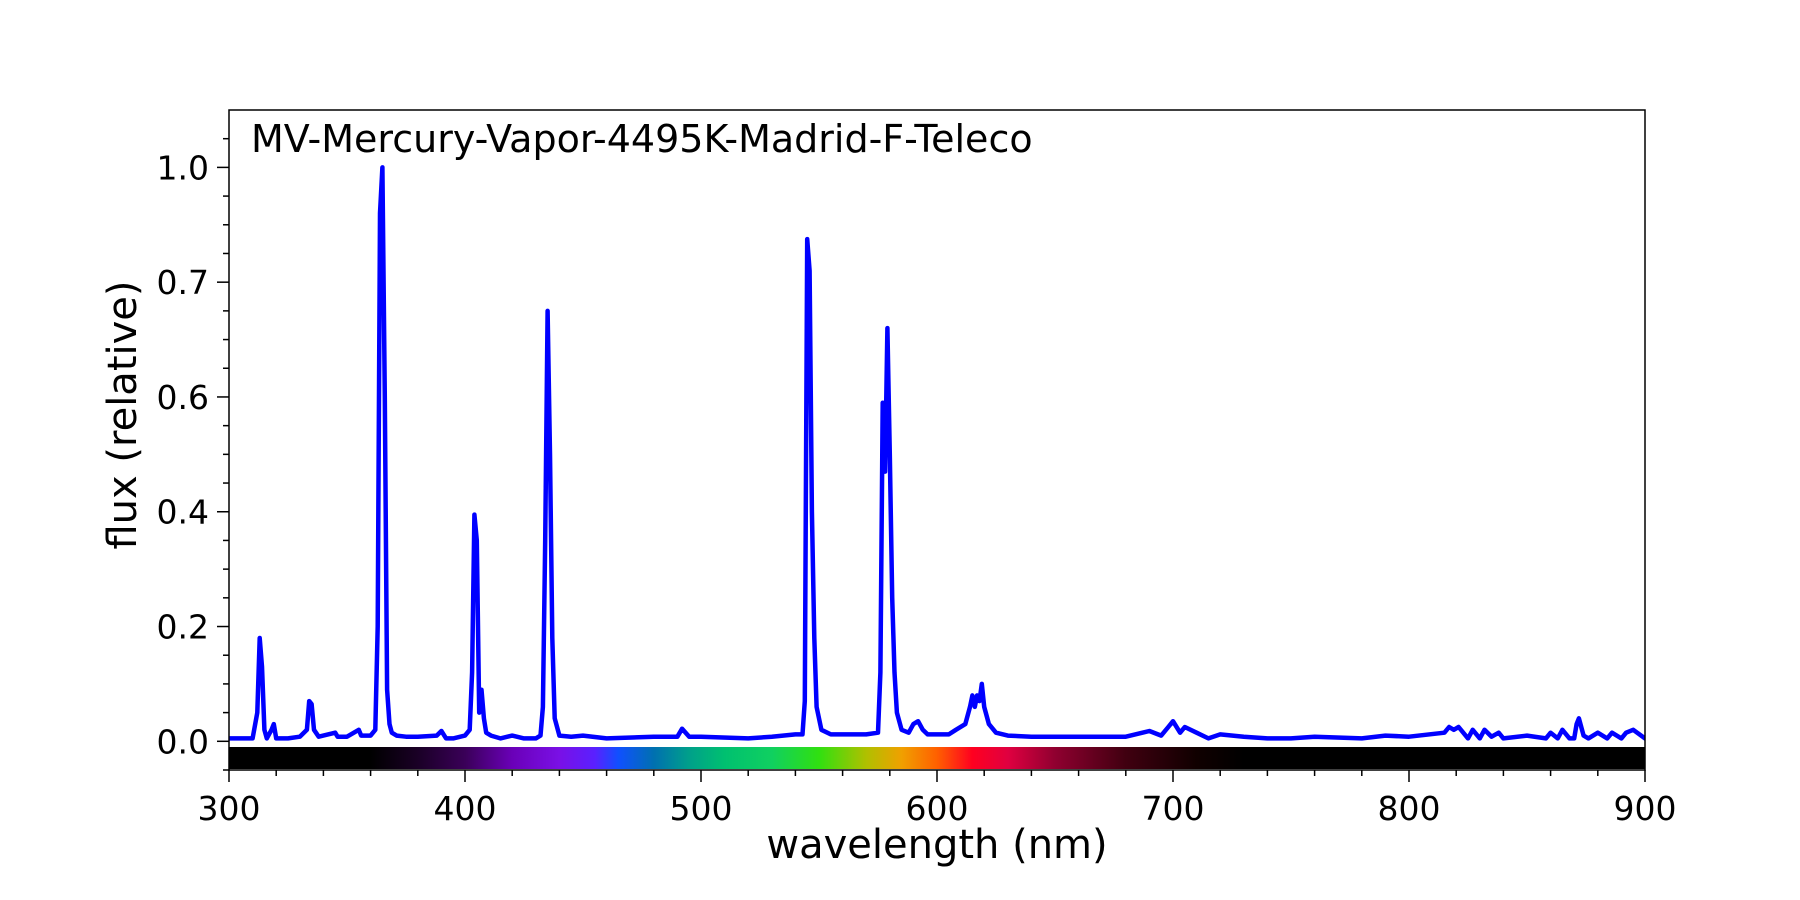  I want to click on y-tick-label: 0.6, so click(183, 397).